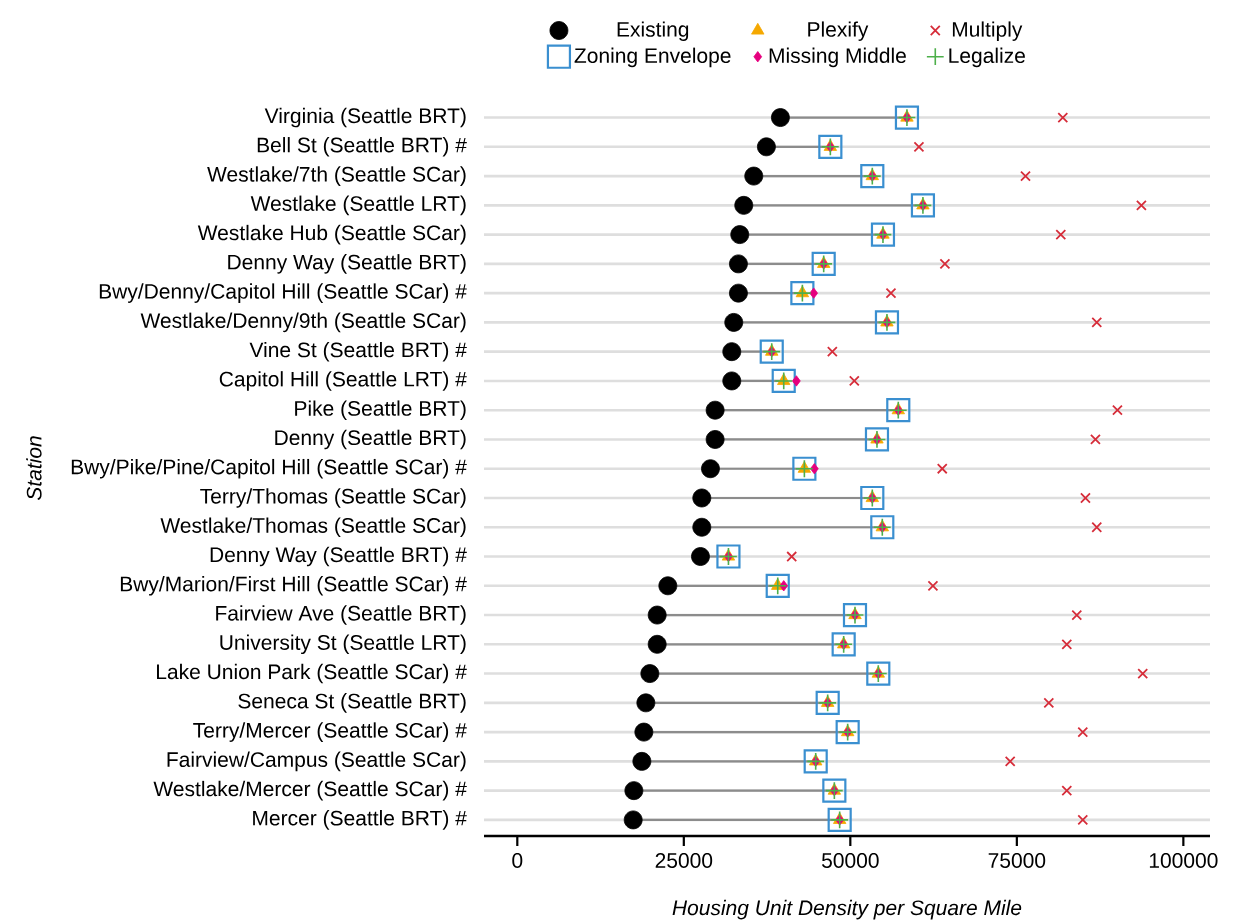 The width and height of the screenshot is (1237, 921). What do you see at coordinates (313, 527) in the screenshot?
I see `y-tick-label: Westlake/Thomas (Seattle SCar)` at bounding box center [313, 527].